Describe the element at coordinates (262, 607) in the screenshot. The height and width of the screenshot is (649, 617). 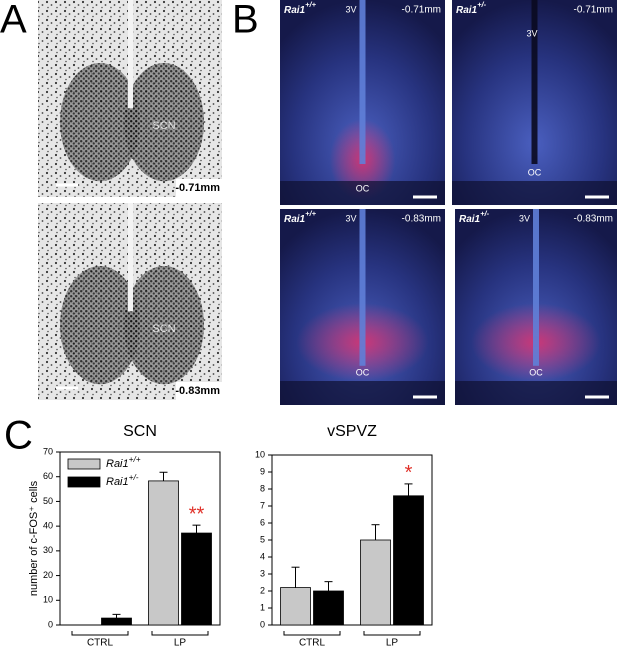
I see `y-tick-label: 1` at that location.